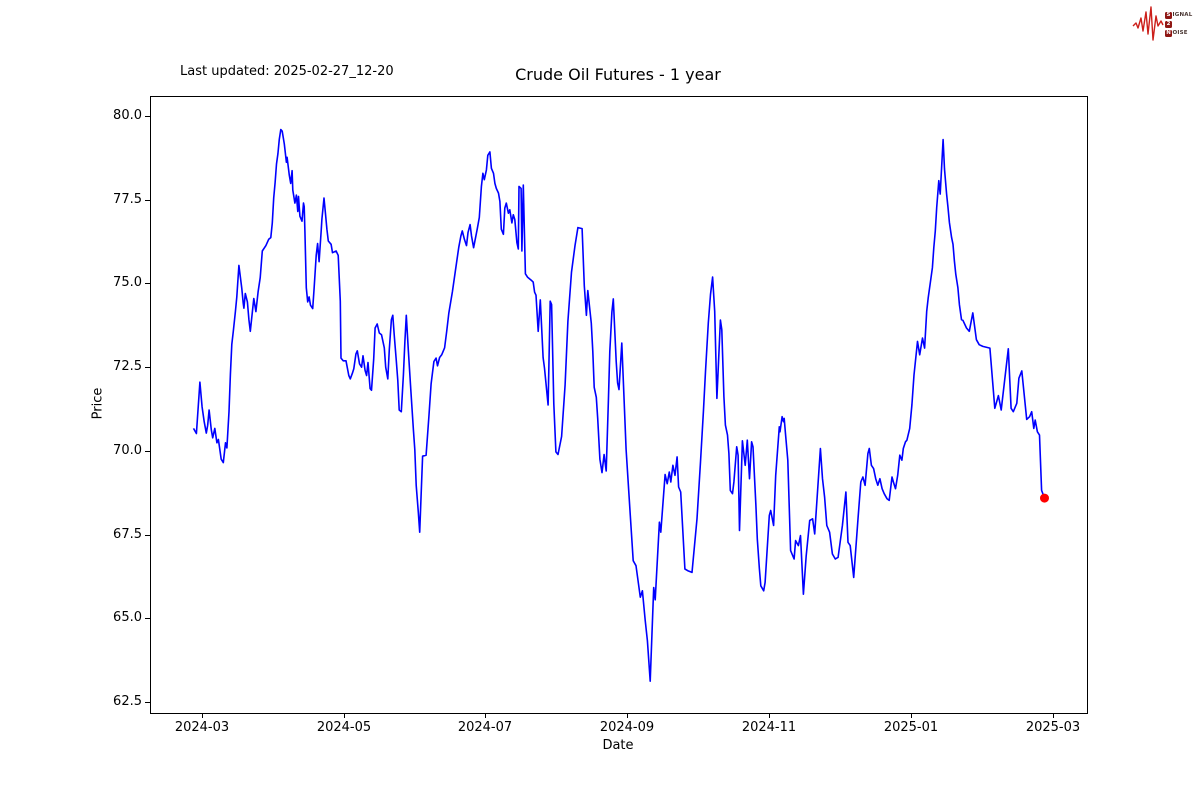  Describe the element at coordinates (1168, 33) in the screenshot. I see `logo-badge-n: N` at that location.